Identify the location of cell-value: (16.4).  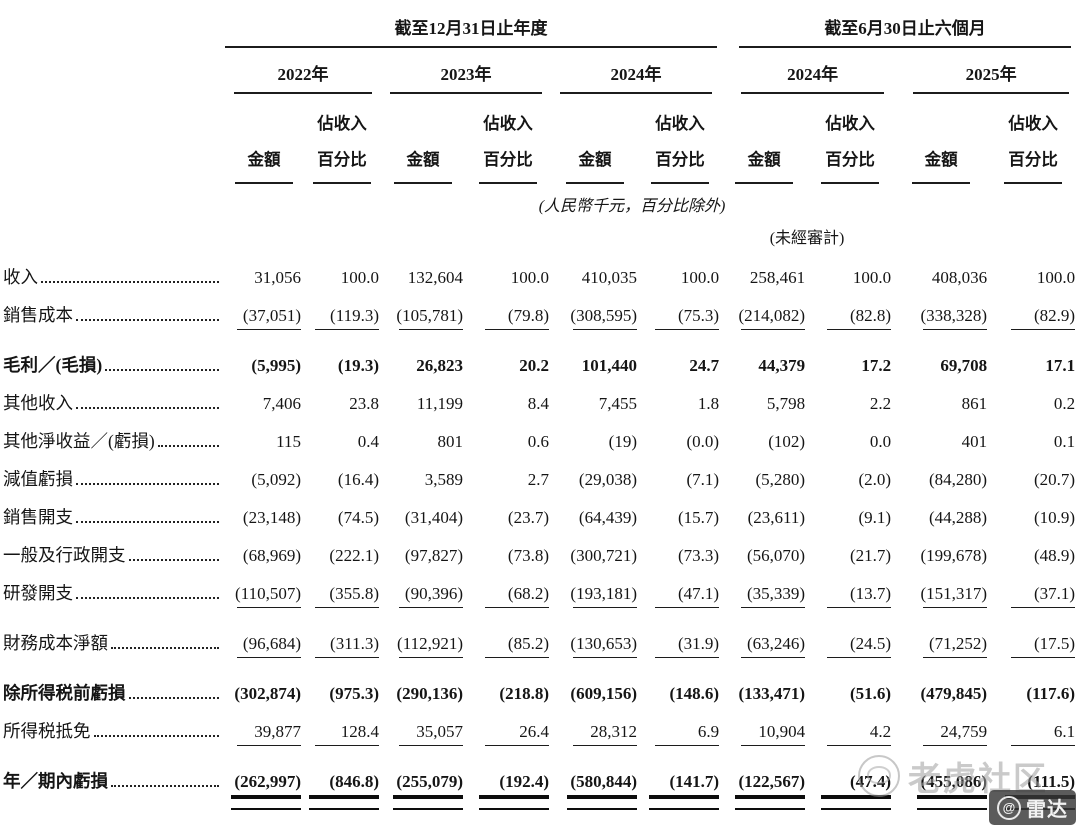
(358, 479).